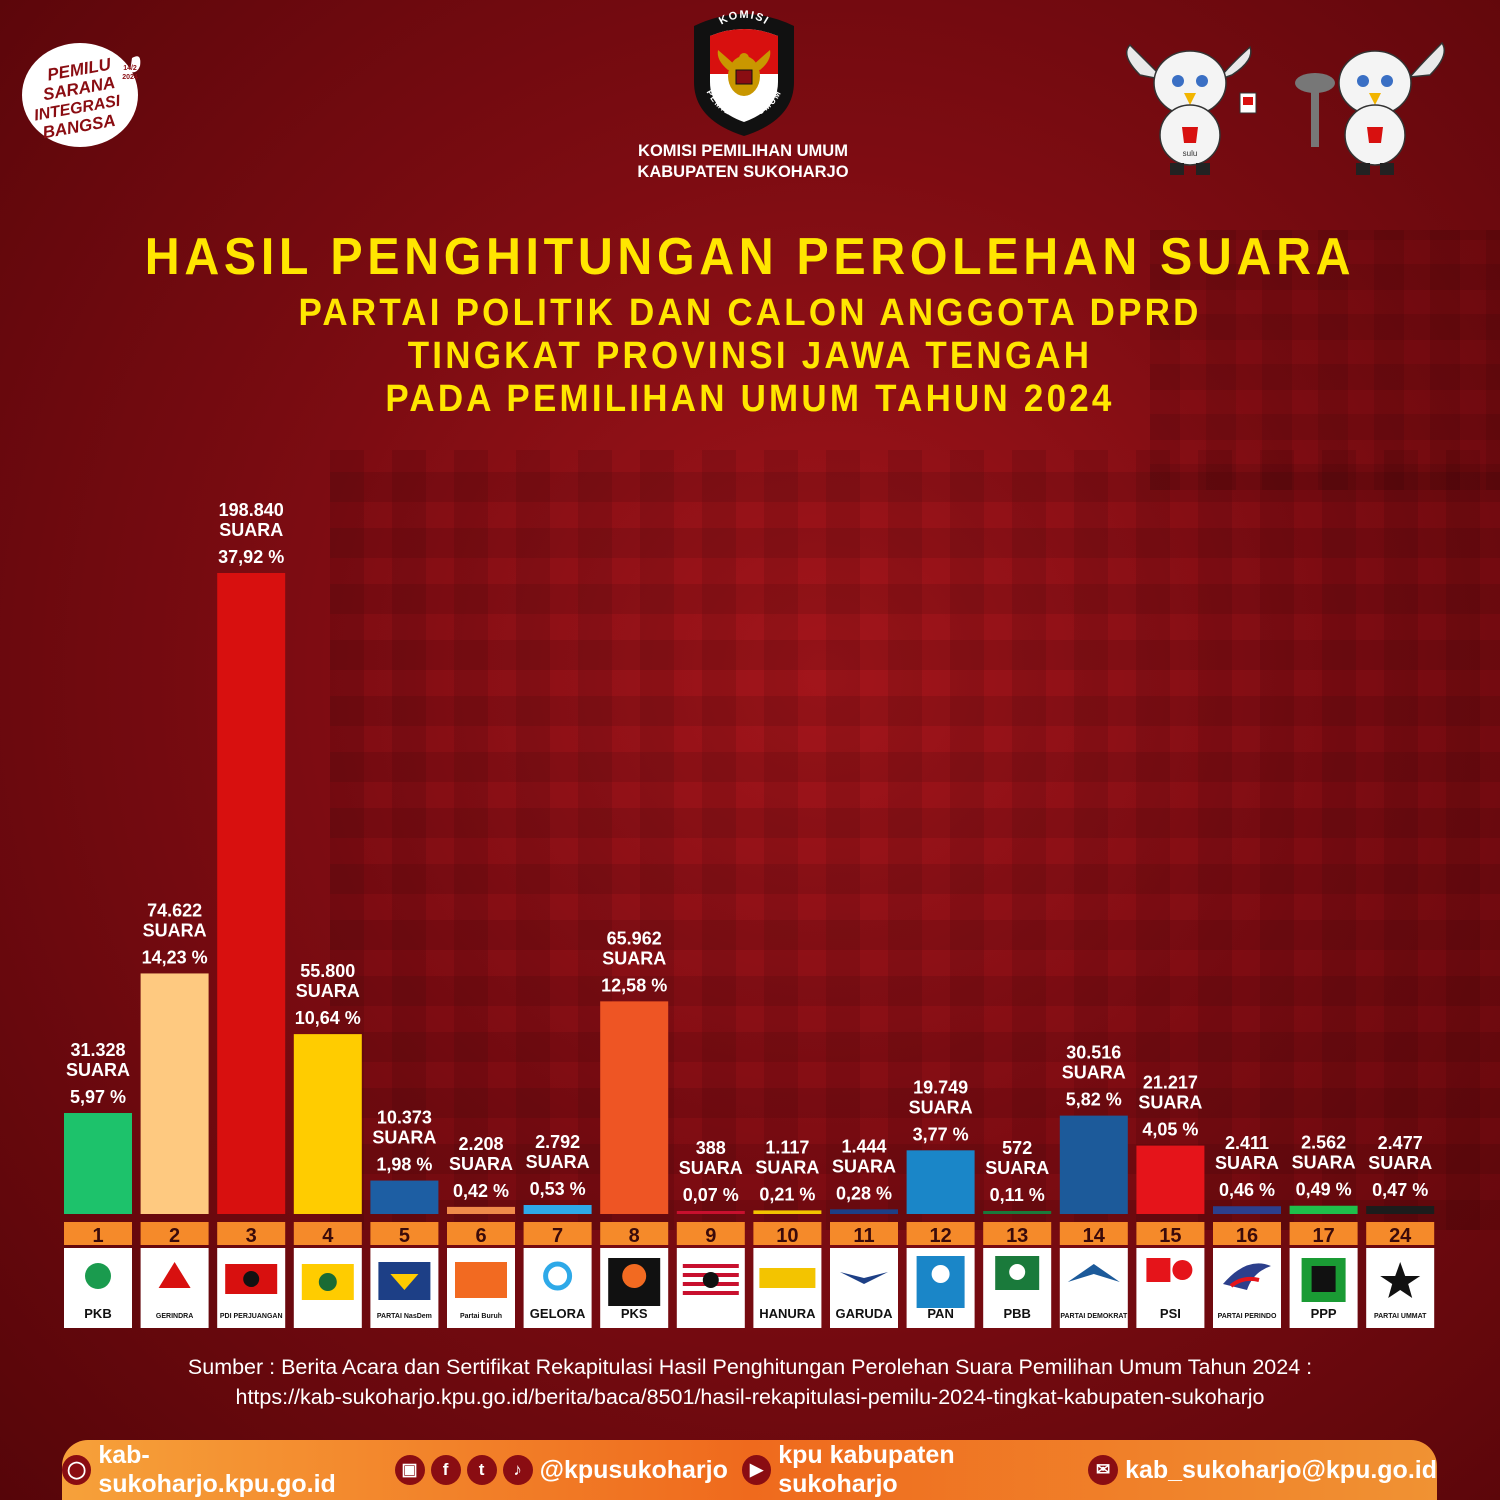 Image resolution: width=1500 pixels, height=1500 pixels. I want to click on party-logo-text: HANURA, so click(787, 1313).